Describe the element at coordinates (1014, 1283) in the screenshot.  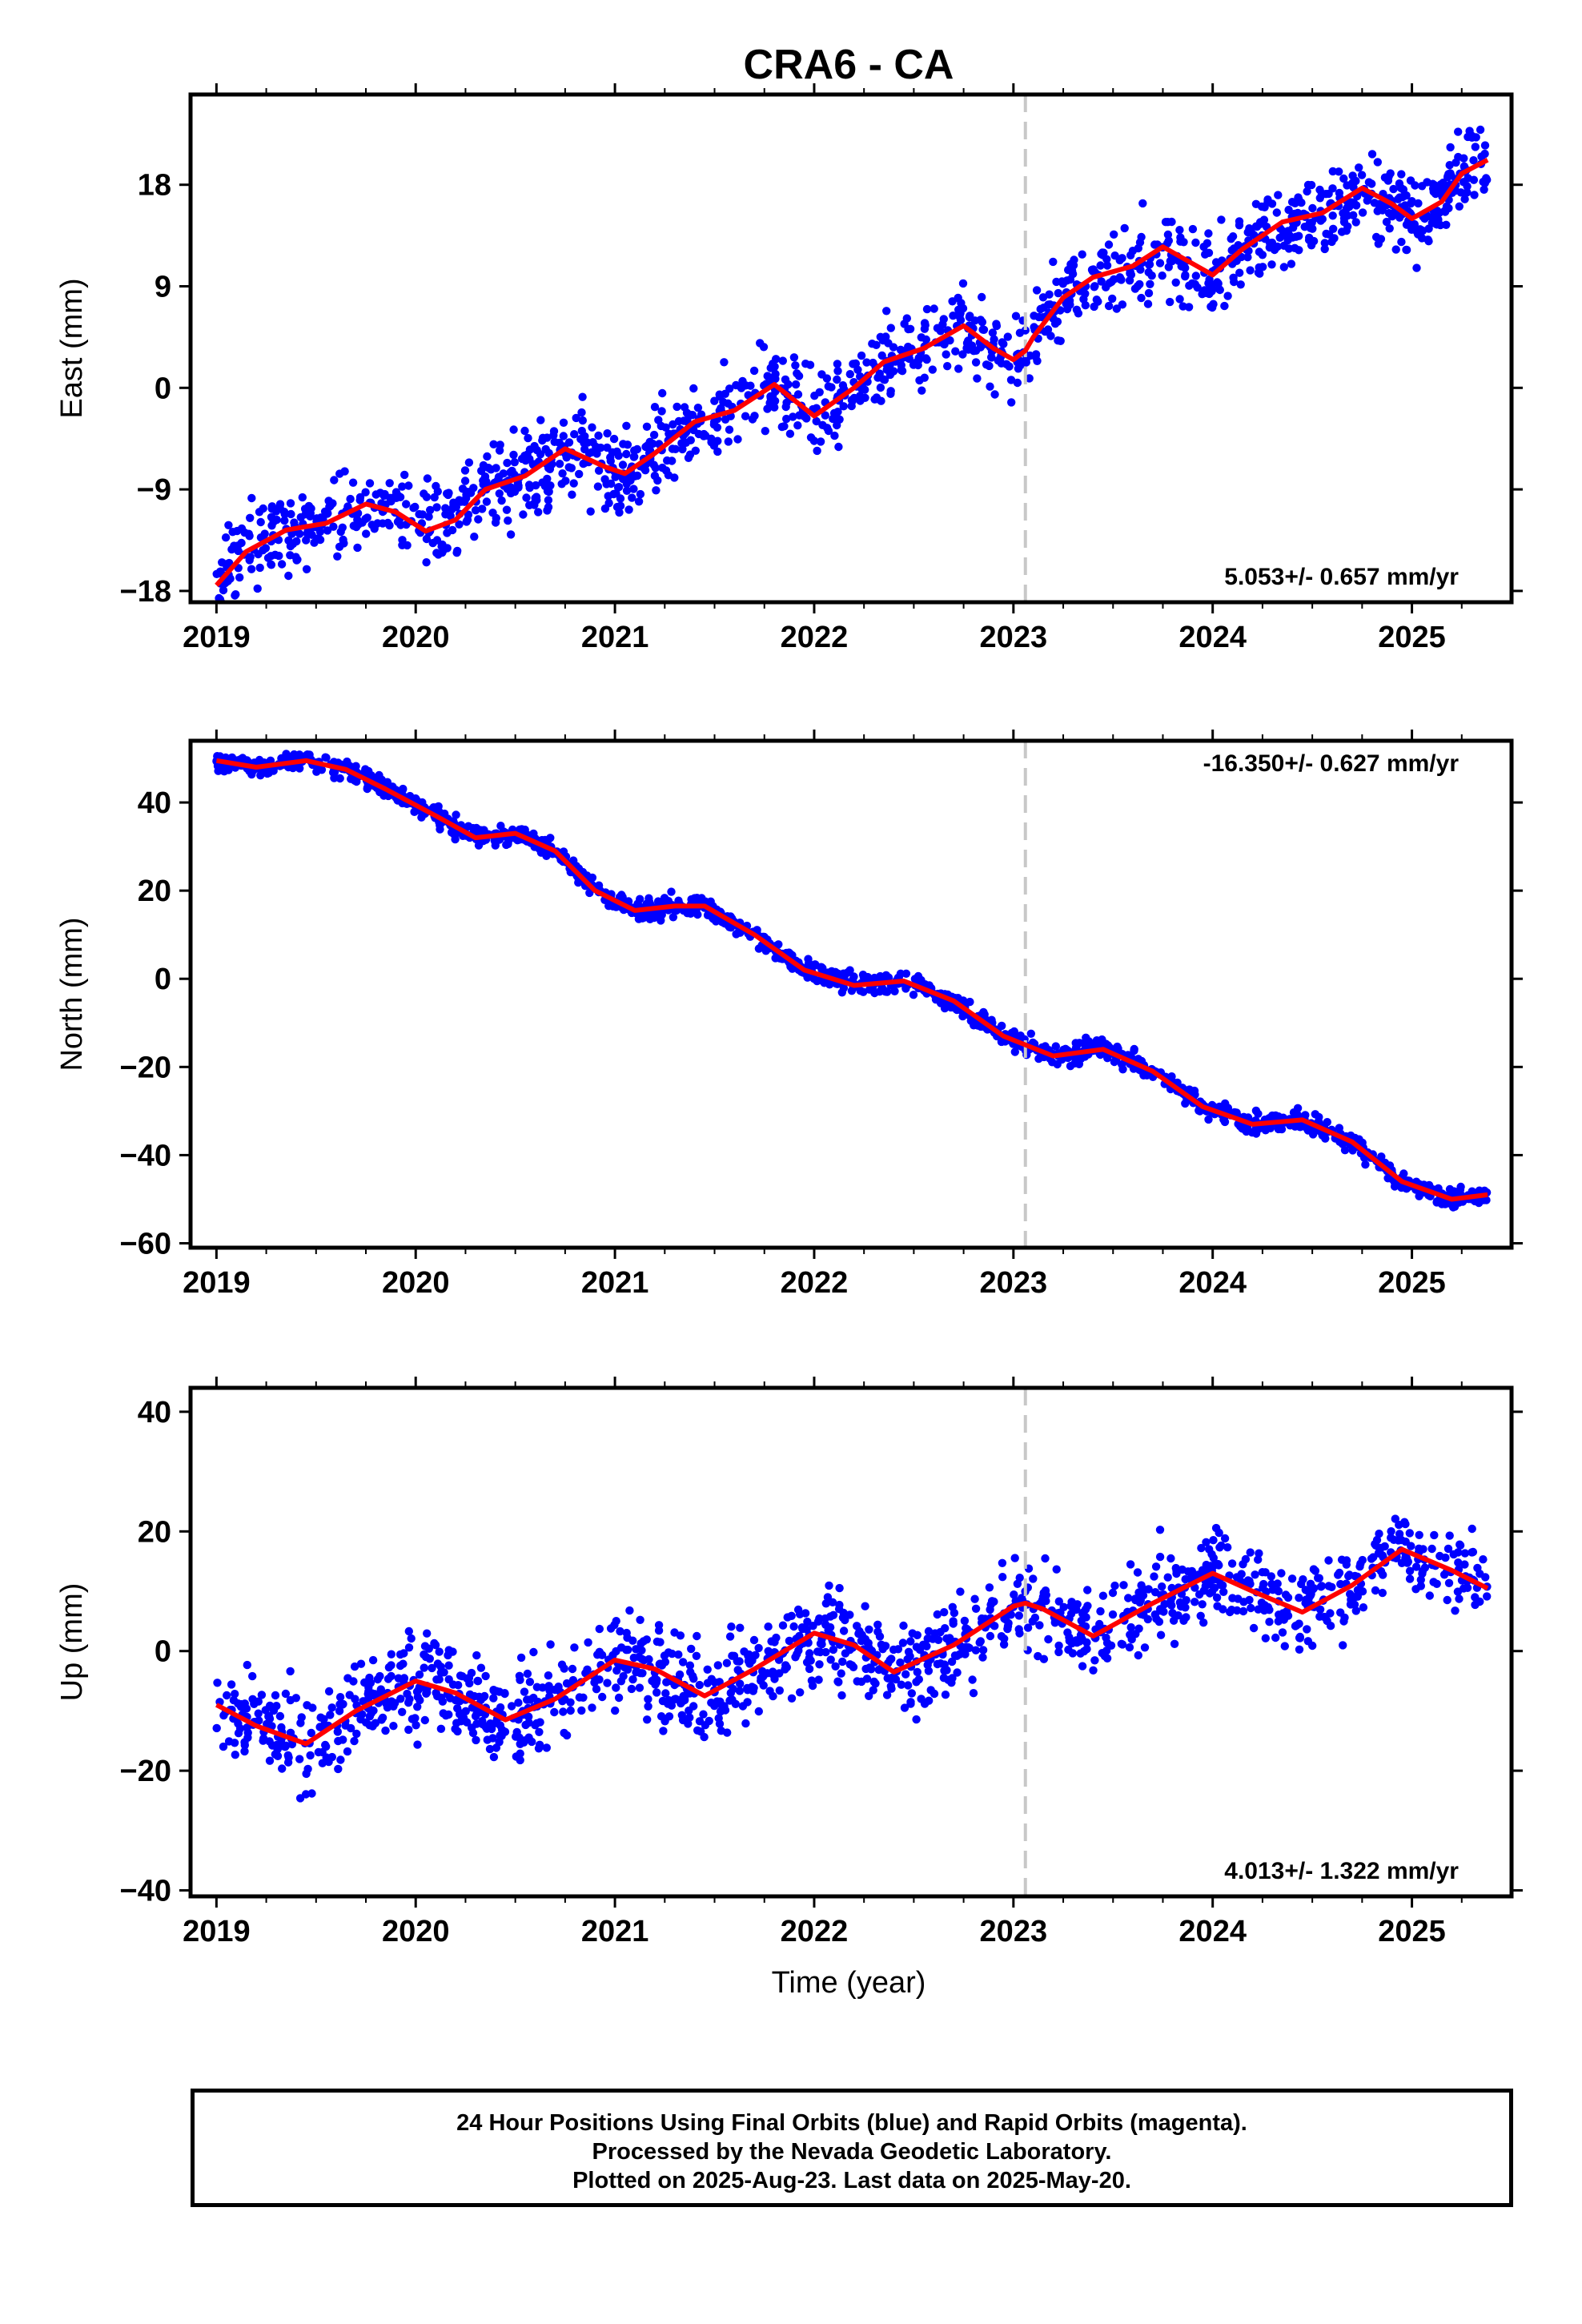
I see `x-tick-label: 2023` at that location.